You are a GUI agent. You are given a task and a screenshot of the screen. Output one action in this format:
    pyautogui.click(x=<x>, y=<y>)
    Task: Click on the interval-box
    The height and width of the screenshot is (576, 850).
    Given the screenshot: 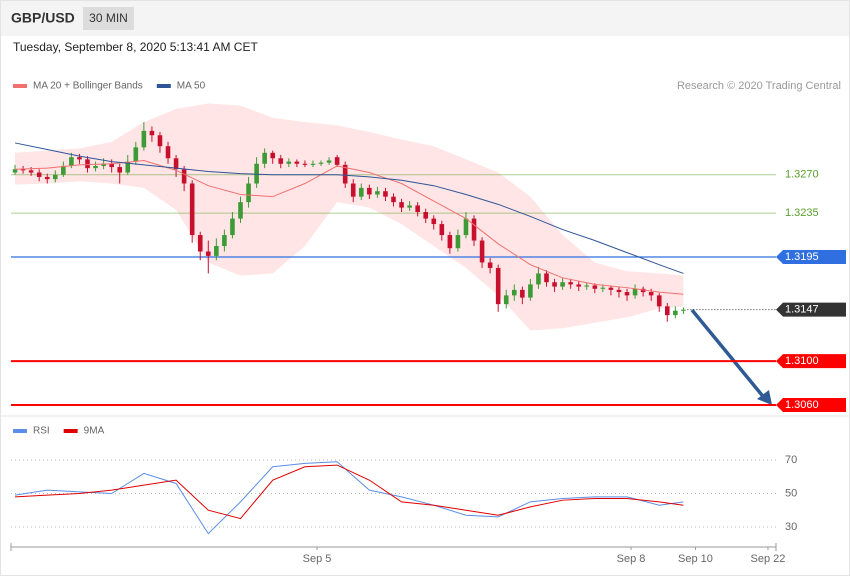 What is the action you would take?
    pyautogui.click(x=108, y=18)
    